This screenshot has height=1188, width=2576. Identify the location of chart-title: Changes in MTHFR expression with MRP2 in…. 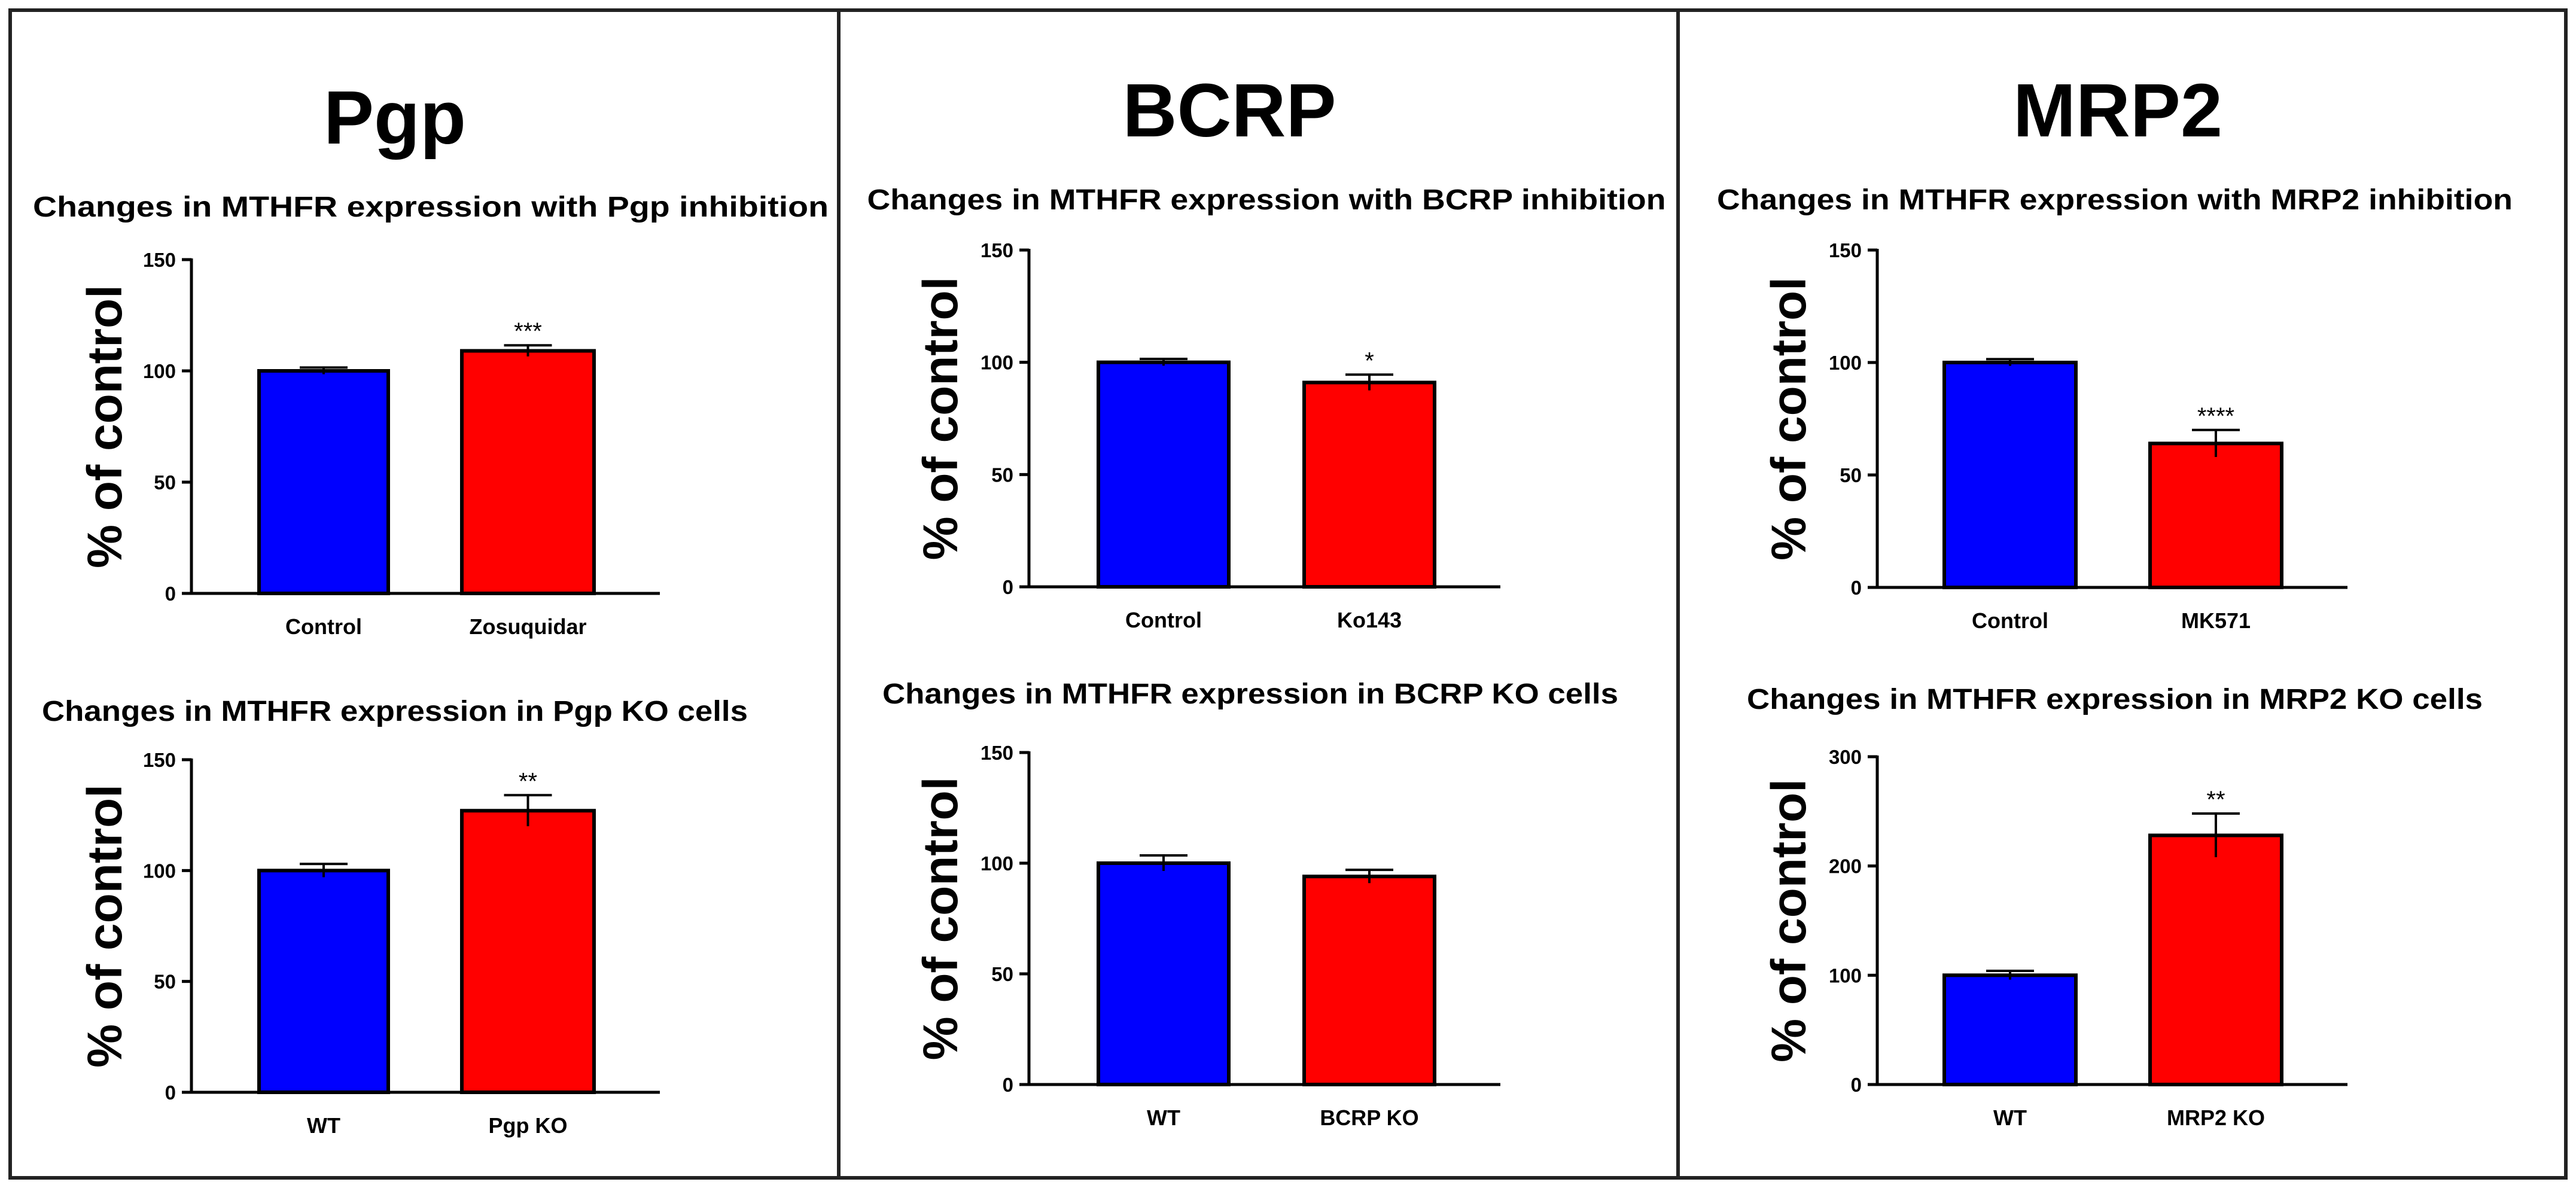
(2115, 200).